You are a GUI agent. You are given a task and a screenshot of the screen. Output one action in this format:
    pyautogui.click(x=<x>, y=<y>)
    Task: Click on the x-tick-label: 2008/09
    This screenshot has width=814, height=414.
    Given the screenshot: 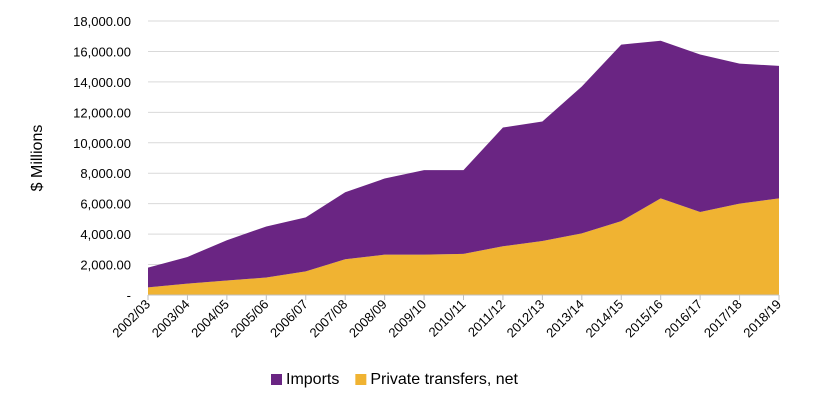 What is the action you would take?
    pyautogui.click(x=368, y=319)
    